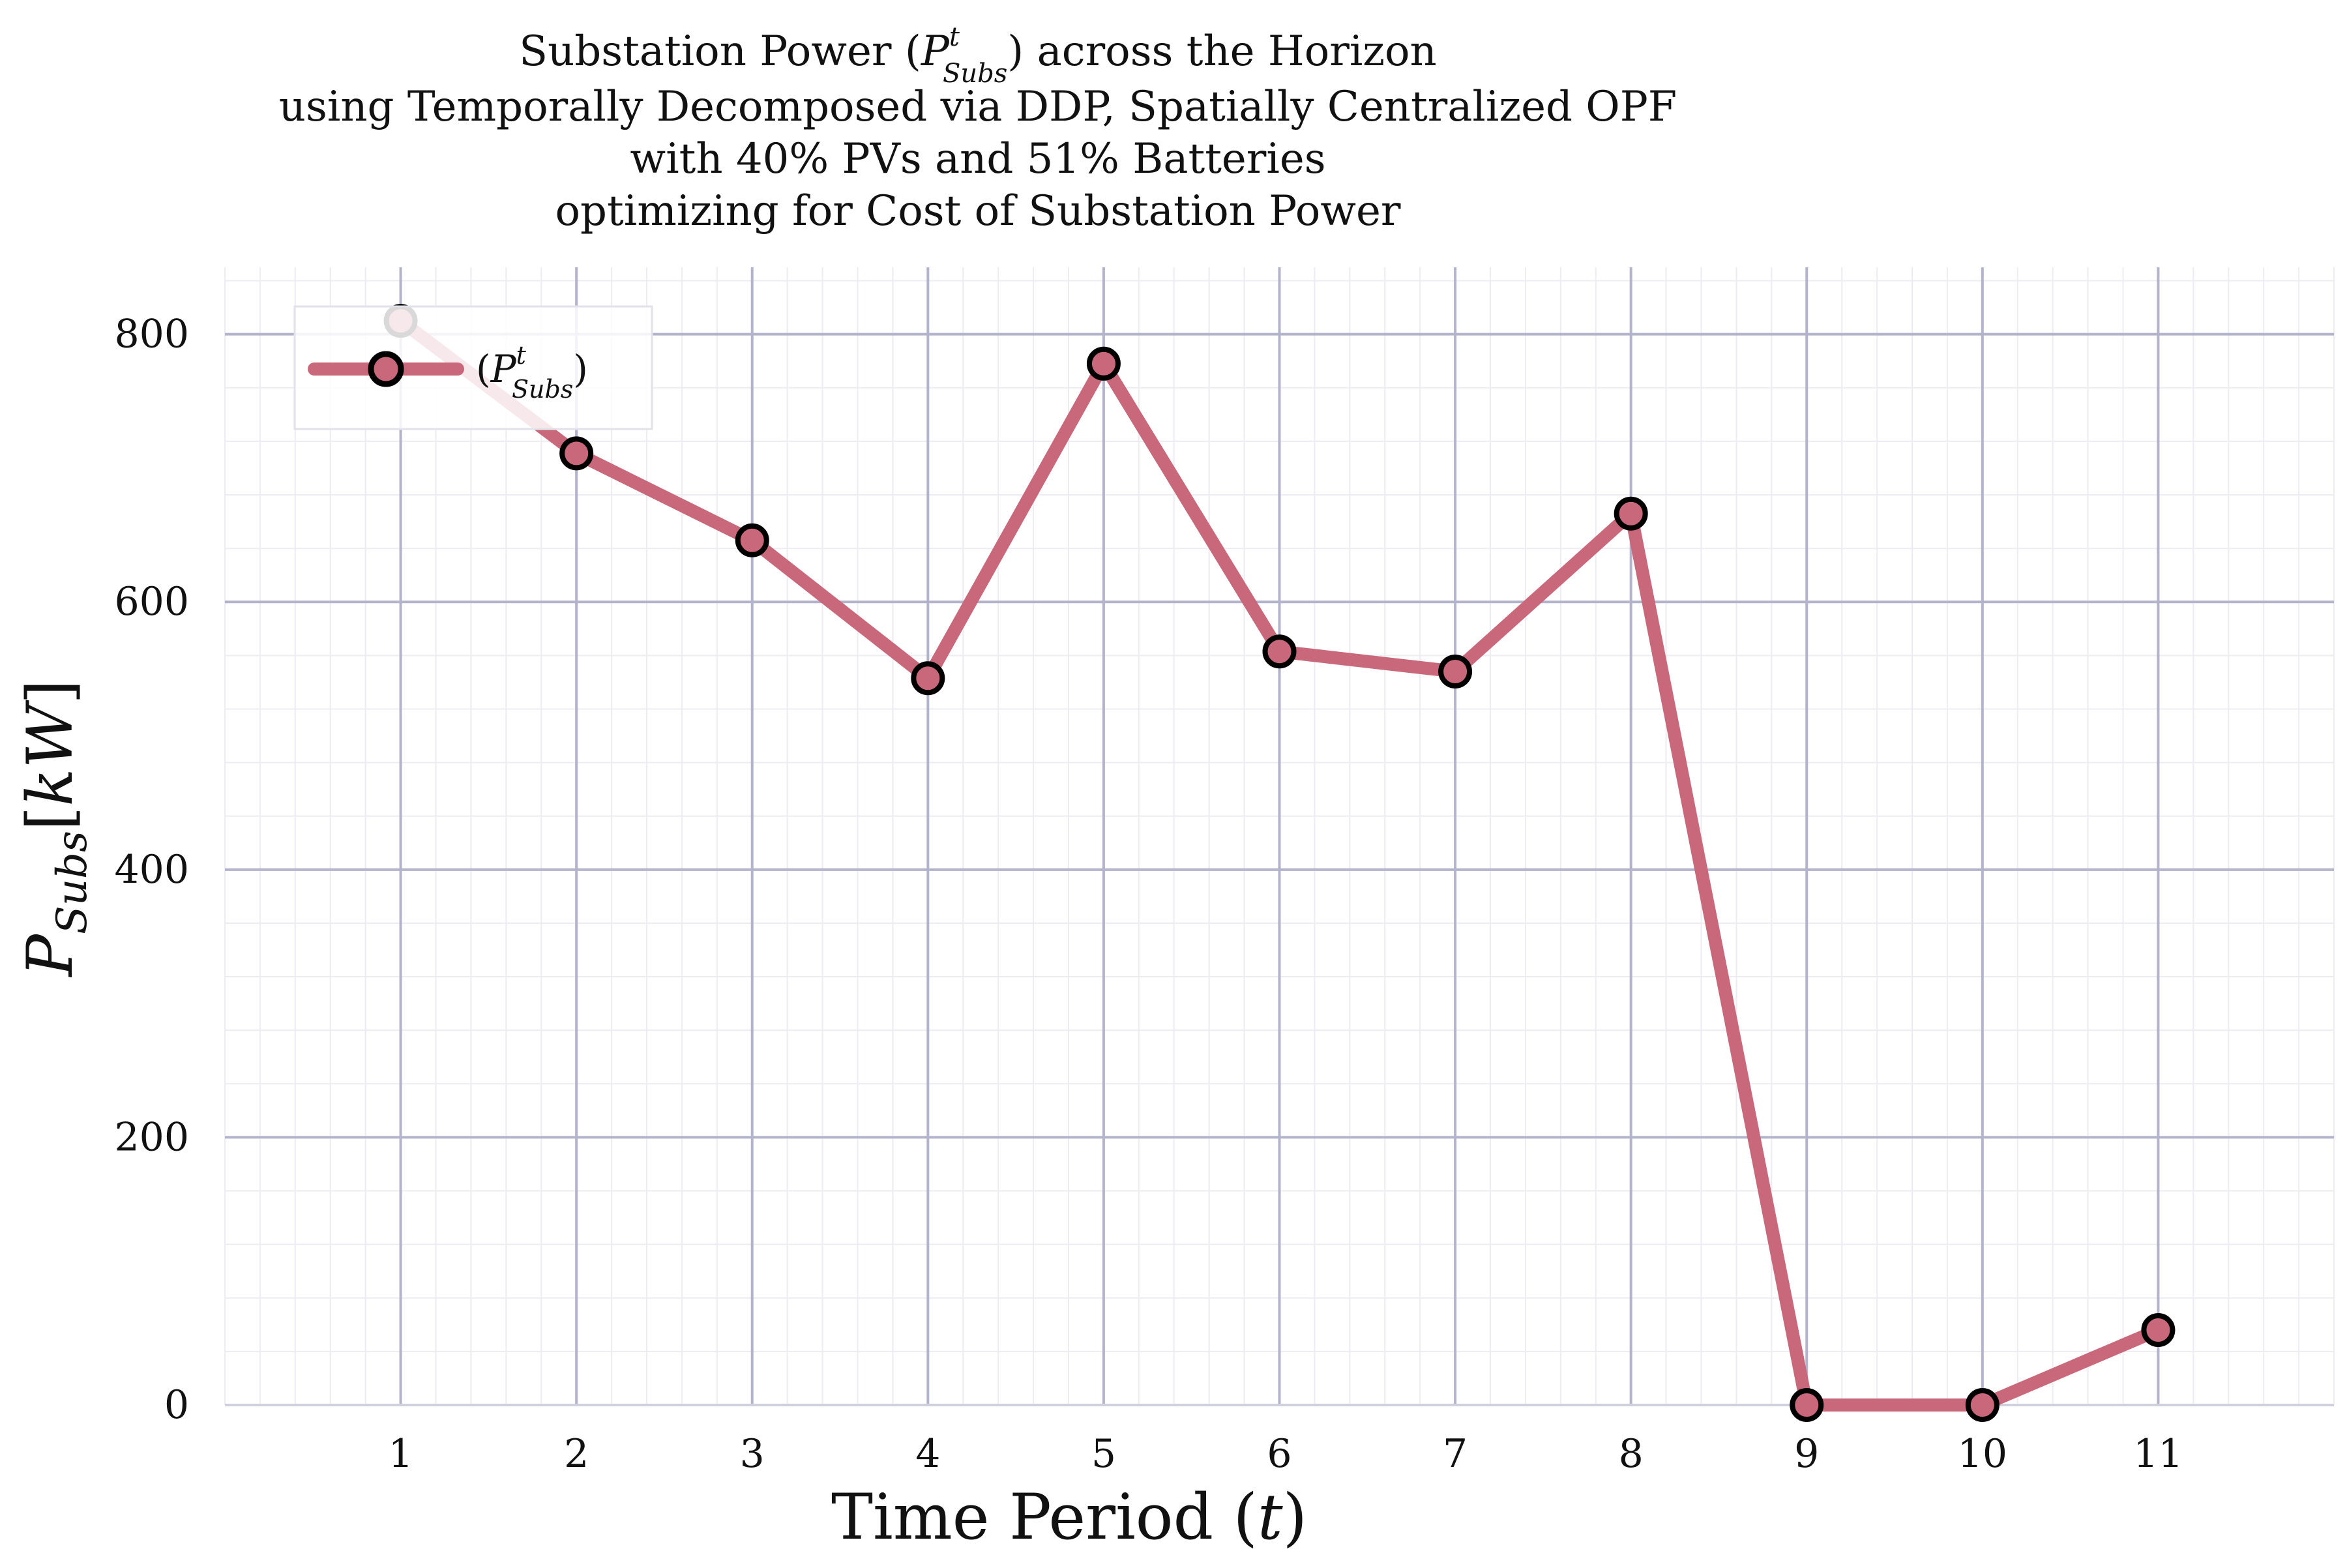 The height and width of the screenshot is (1568, 2347). What do you see at coordinates (1806, 1454) in the screenshot?
I see `x-tick-label: 9` at bounding box center [1806, 1454].